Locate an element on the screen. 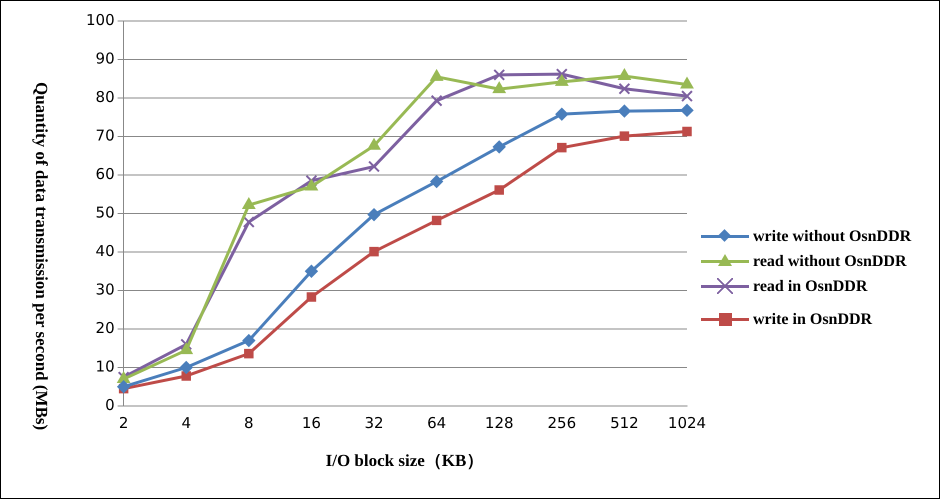  x-tick-label: 16 is located at coordinates (311, 423).